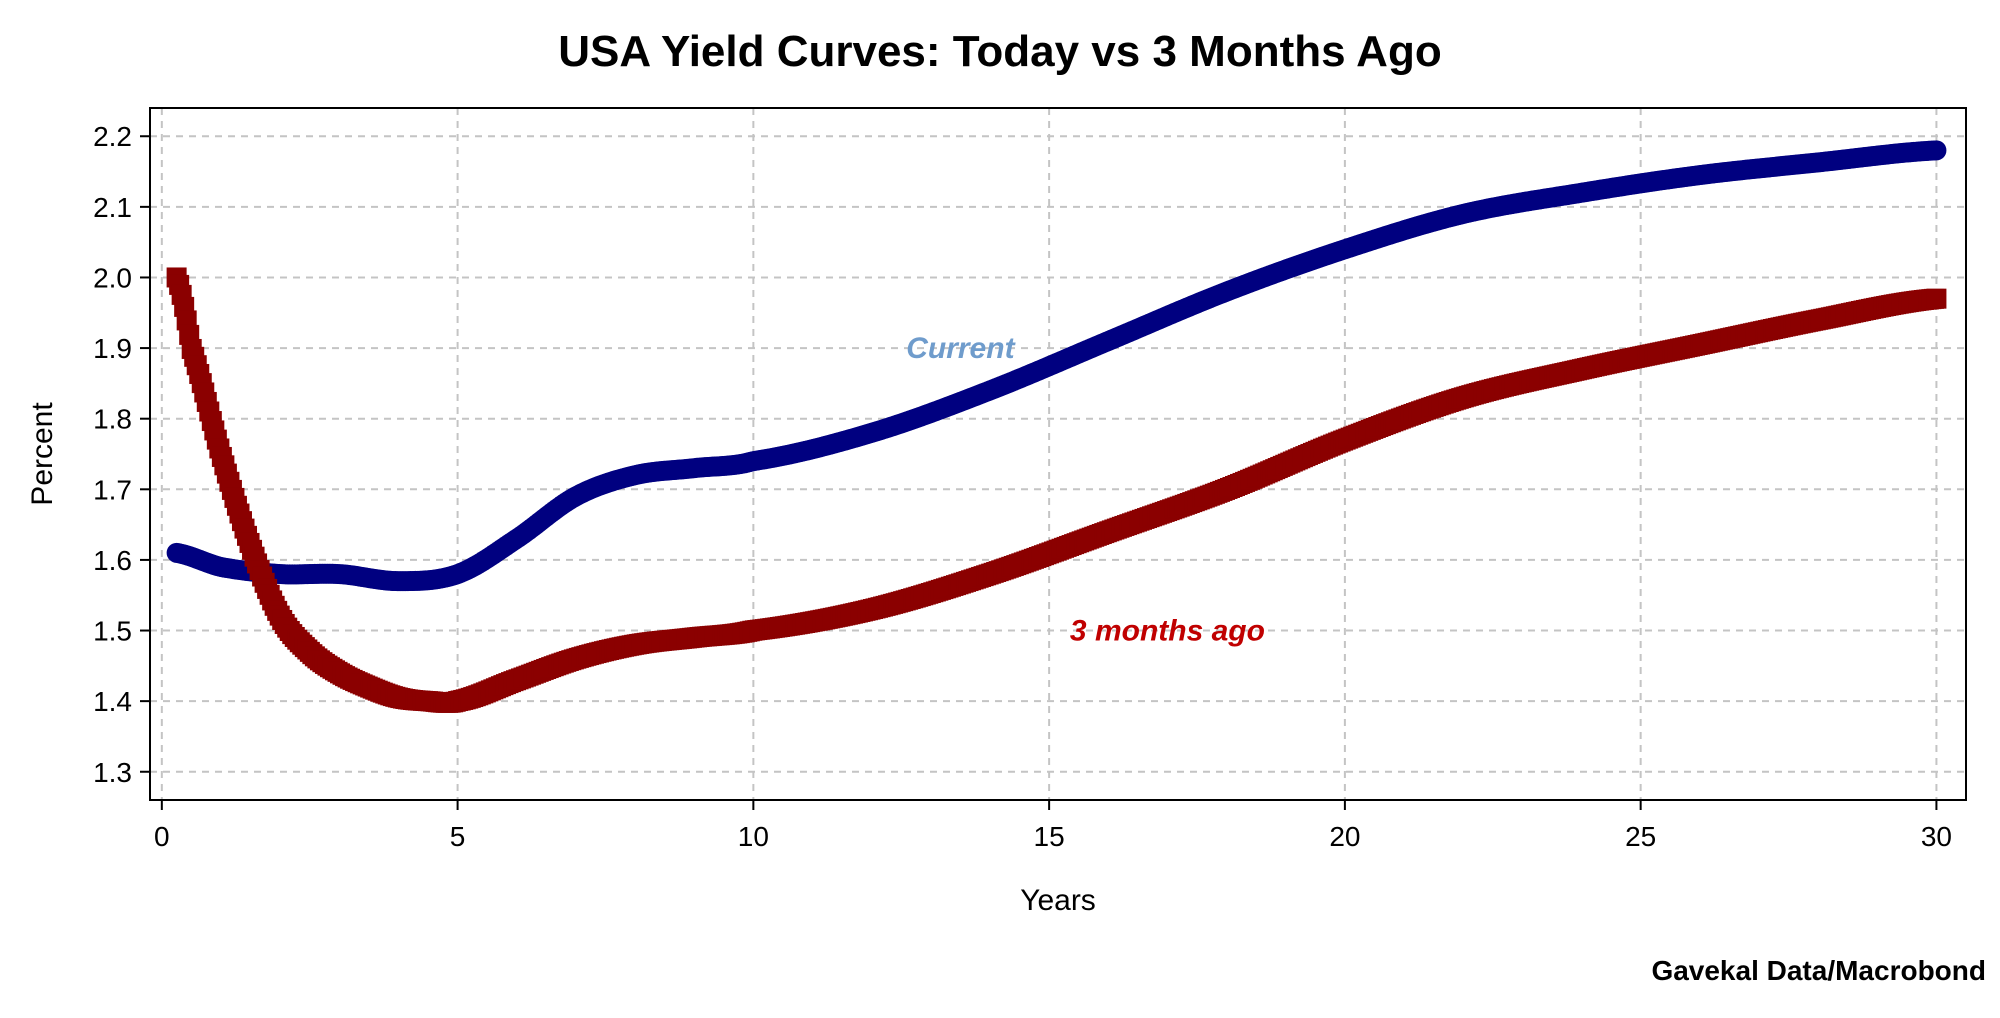  Describe the element at coordinates (162, 836) in the screenshot. I see `x-tick-label: 0` at that location.